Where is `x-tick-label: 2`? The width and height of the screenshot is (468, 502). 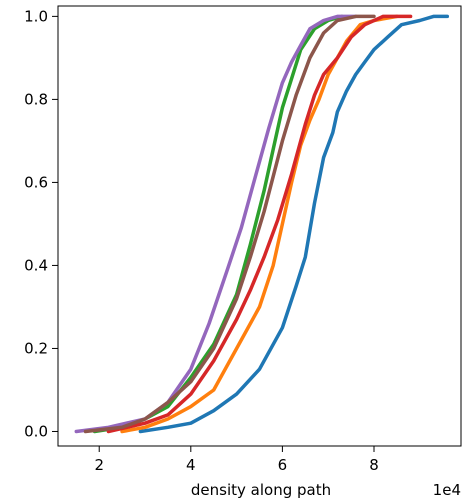 x-tick-label: 2 is located at coordinates (99, 465).